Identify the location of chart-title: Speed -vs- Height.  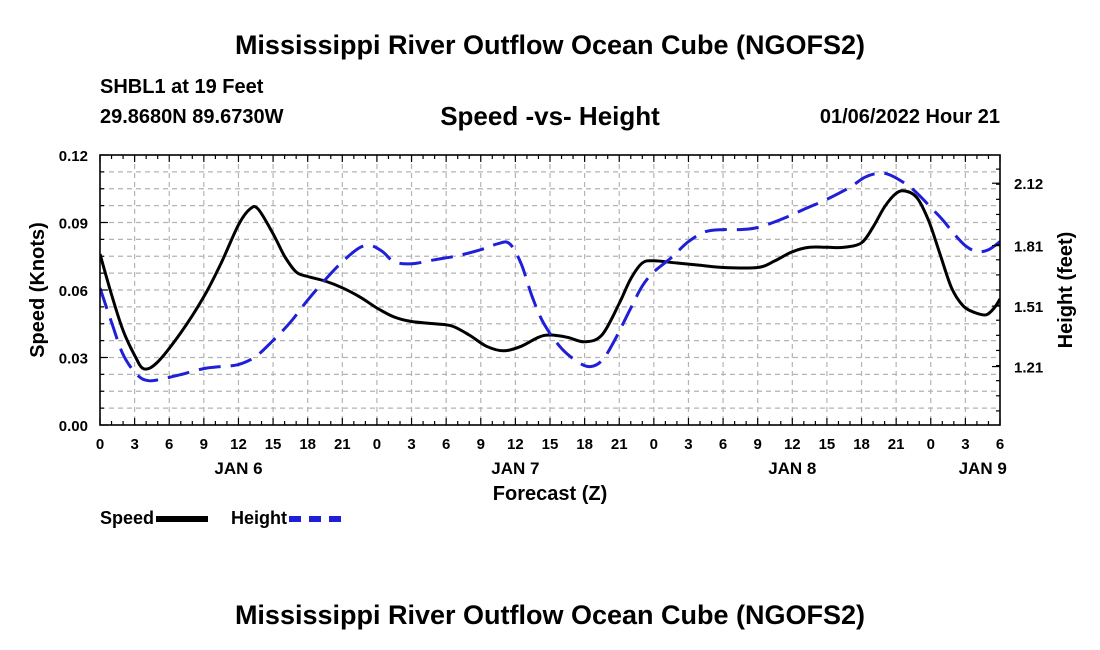
(550, 116).